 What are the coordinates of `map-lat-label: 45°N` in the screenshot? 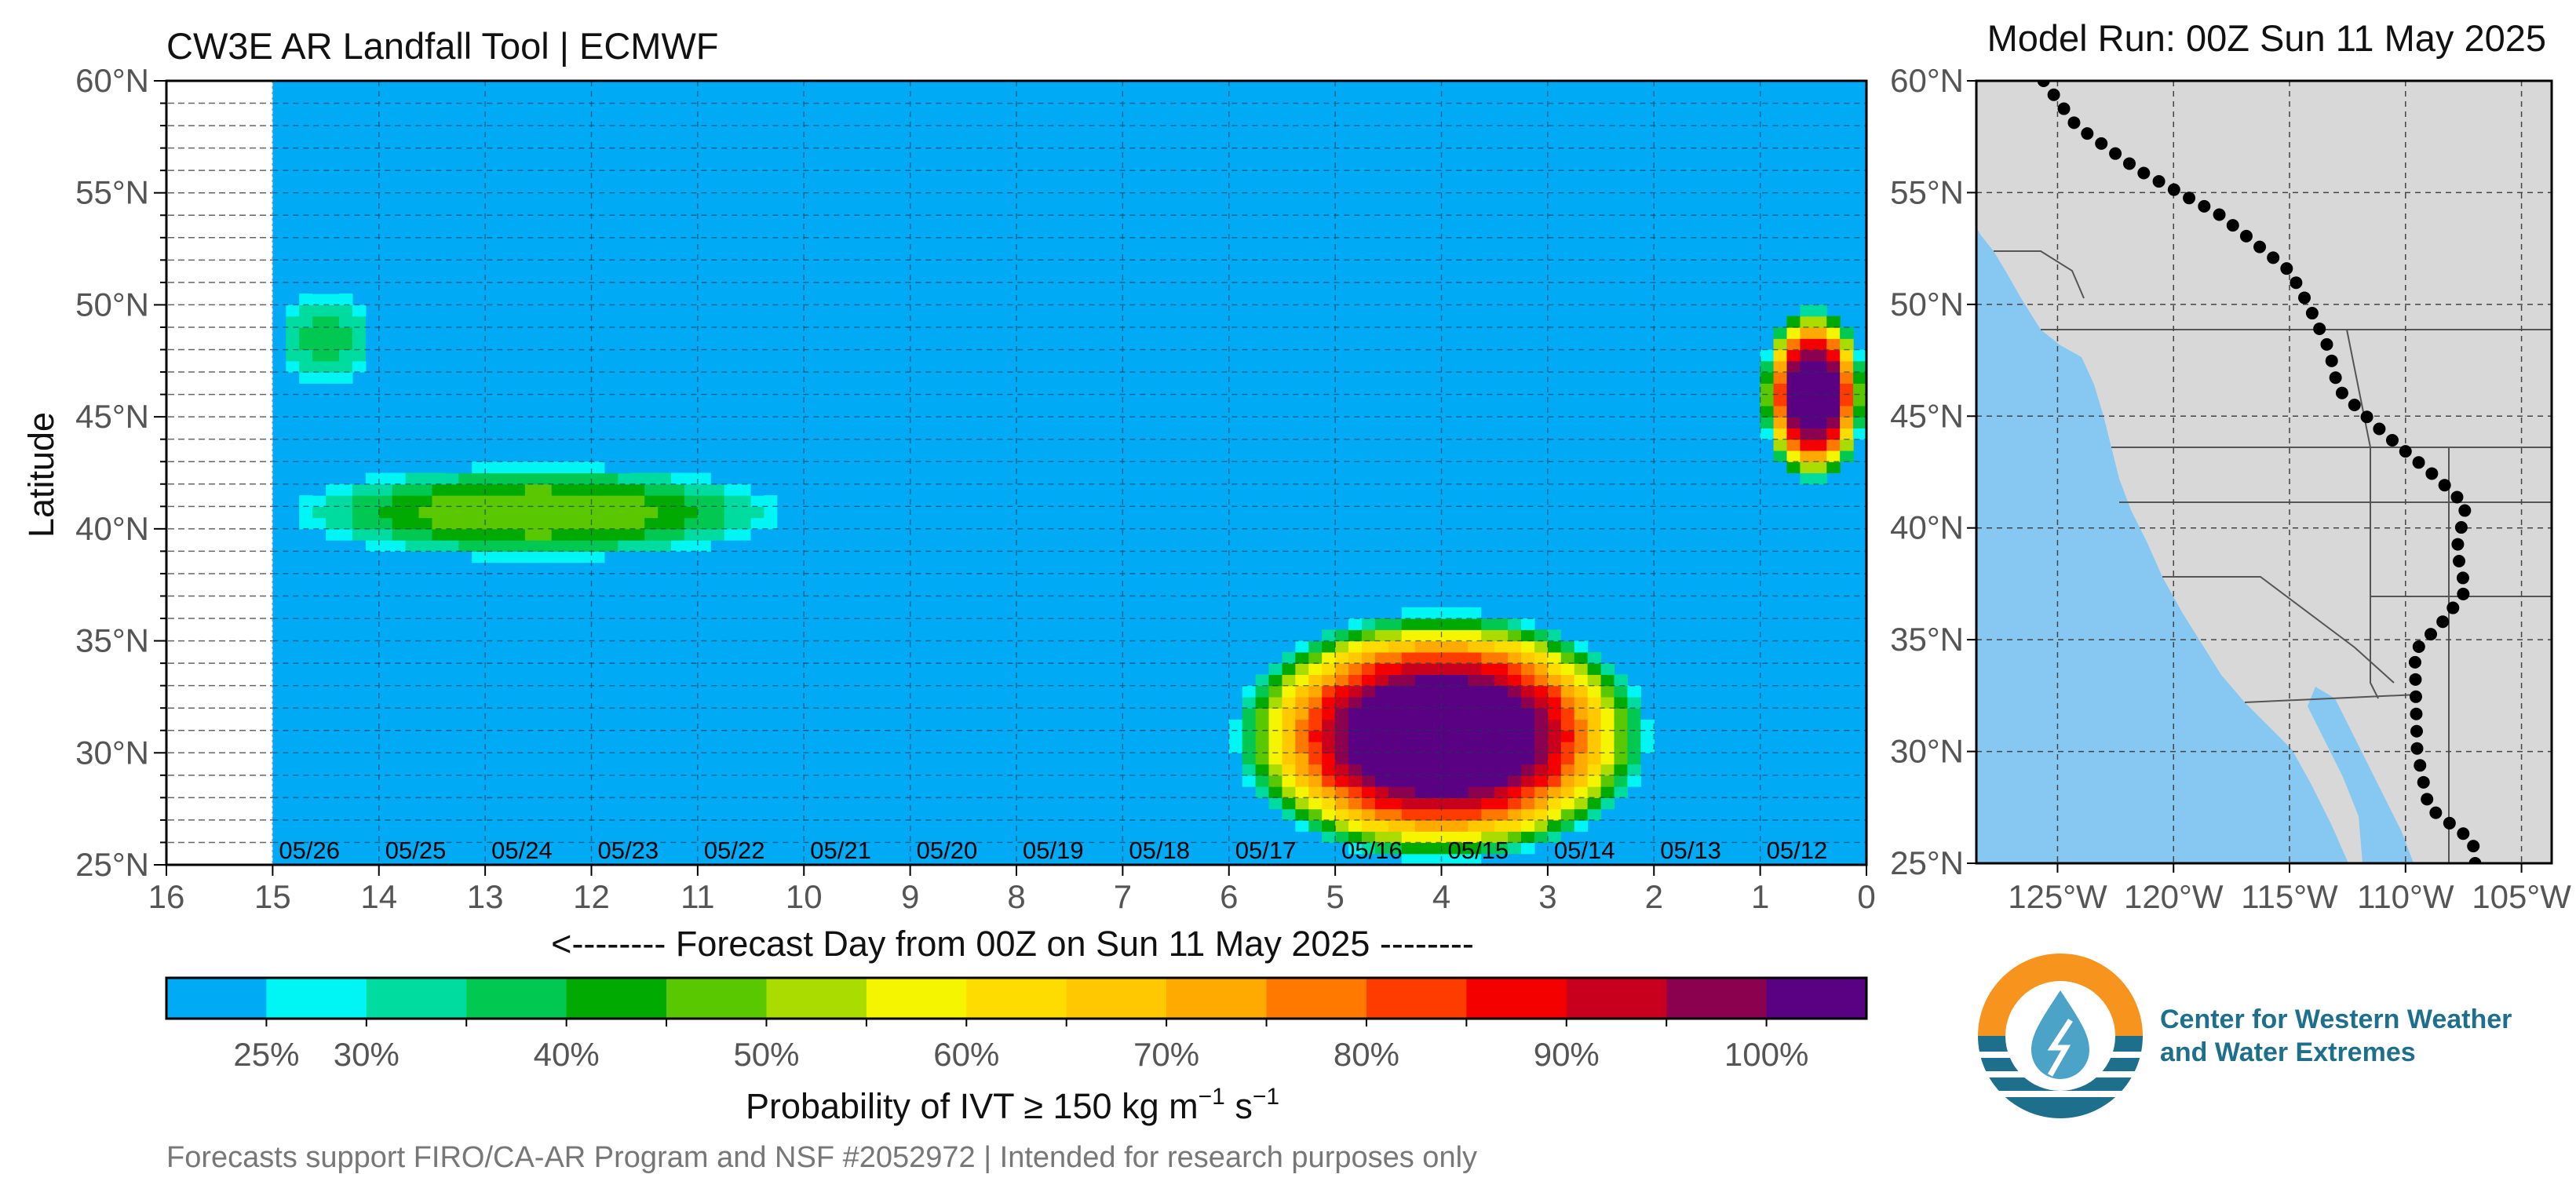 It's located at (1927, 415).